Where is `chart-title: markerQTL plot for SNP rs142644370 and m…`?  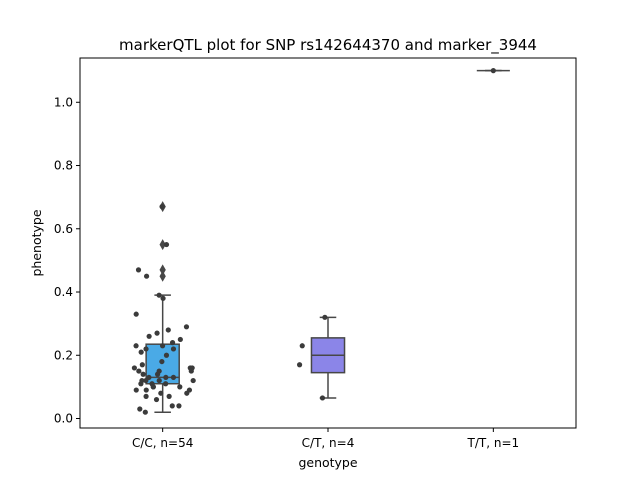 chart-title: markerQTL plot for SNP rs142644370 and m… is located at coordinates (328, 45).